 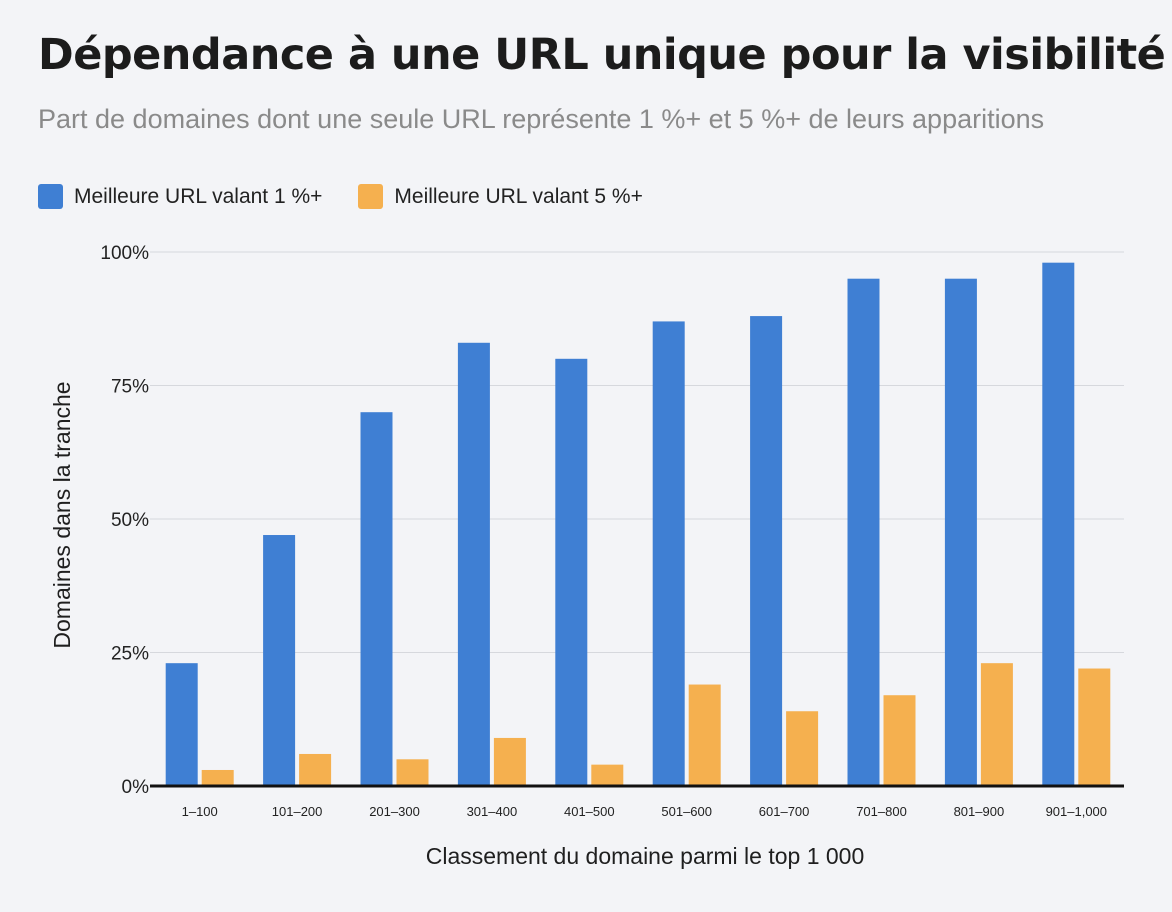 I want to click on x-axis-title: Classement du domaine parmi le top 1 000, so click(x=645, y=856).